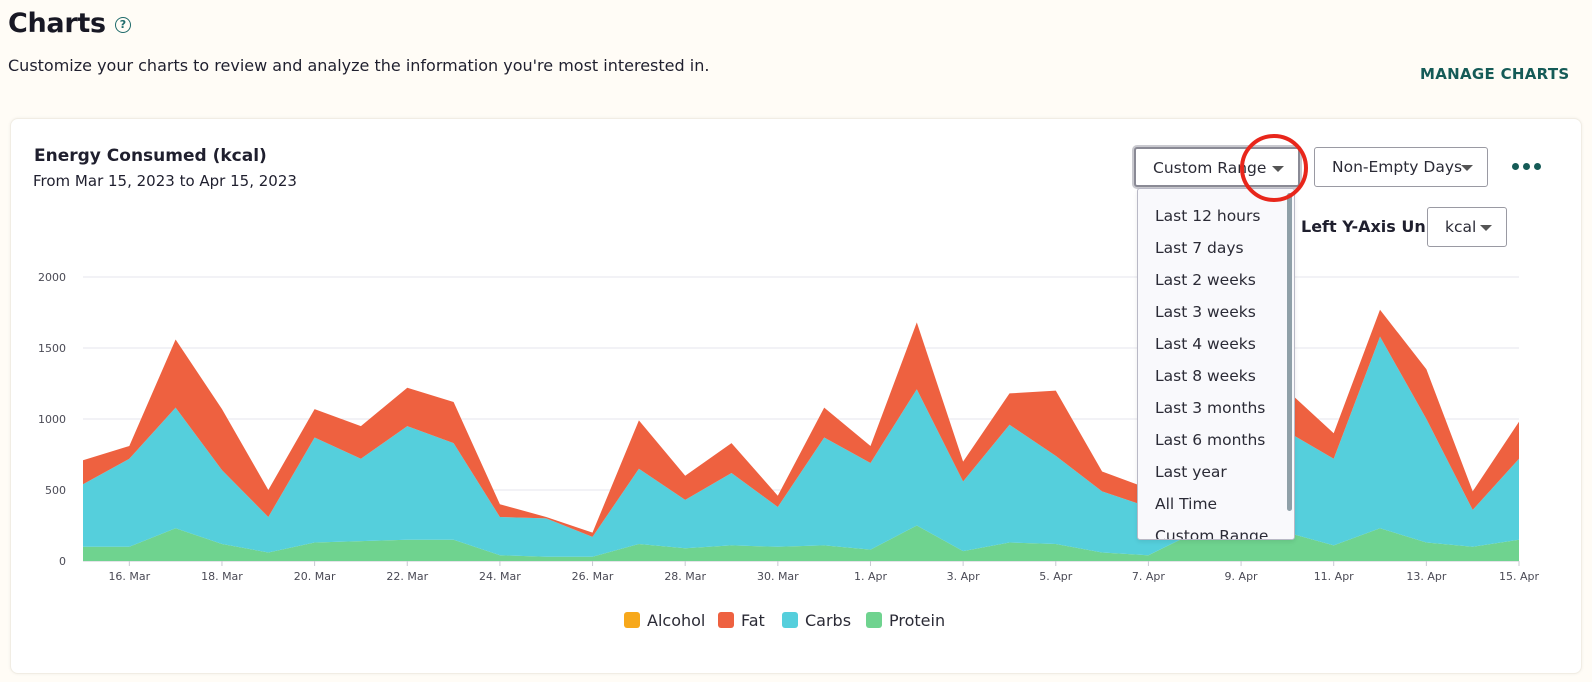  What do you see at coordinates (1210, 408) in the screenshot?
I see `dropdown-option: Last 3 months` at bounding box center [1210, 408].